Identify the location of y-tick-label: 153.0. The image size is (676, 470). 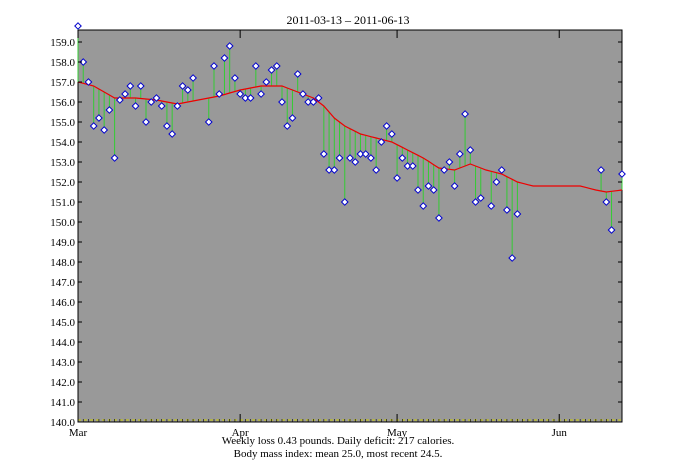
(62, 163).